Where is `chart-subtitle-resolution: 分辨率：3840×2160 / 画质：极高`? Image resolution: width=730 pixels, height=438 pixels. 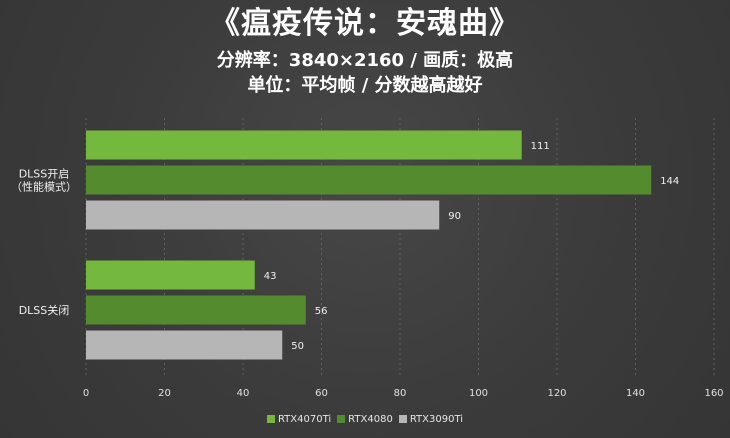
chart-subtitle-resolution: 分辨率：3840×2160 / 画质：极高 is located at coordinates (365, 60).